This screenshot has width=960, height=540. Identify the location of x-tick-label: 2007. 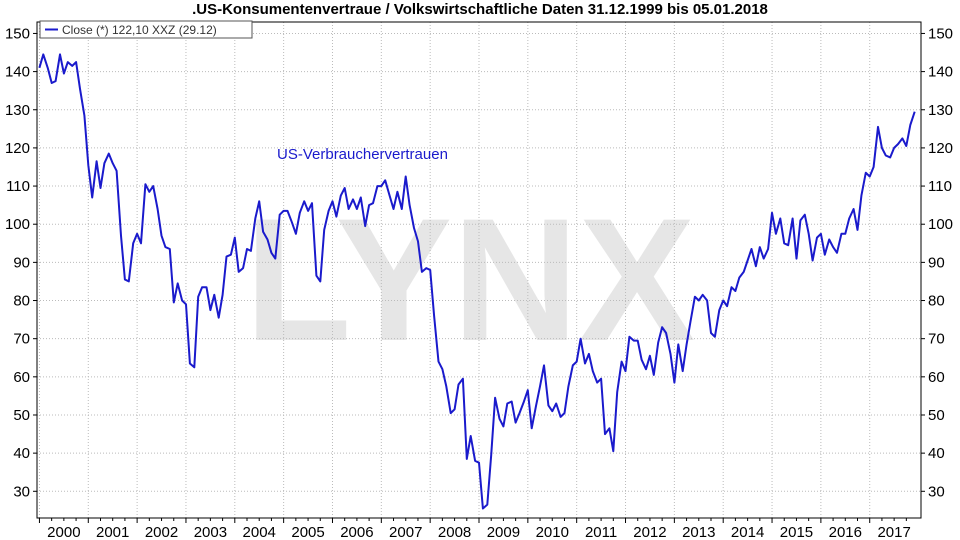
(405, 532).